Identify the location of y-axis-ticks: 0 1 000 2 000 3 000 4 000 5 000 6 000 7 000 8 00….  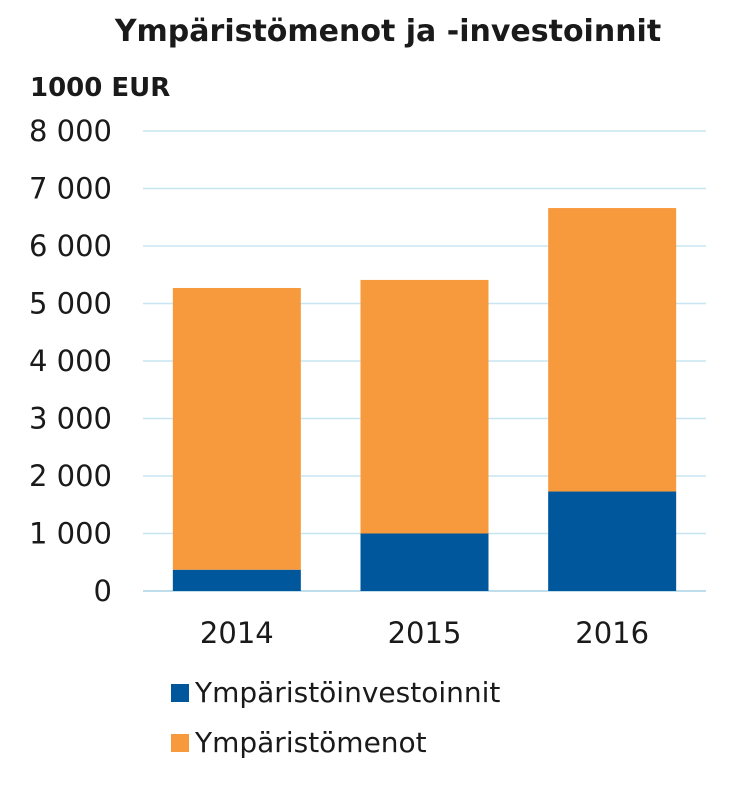
(70, 361).